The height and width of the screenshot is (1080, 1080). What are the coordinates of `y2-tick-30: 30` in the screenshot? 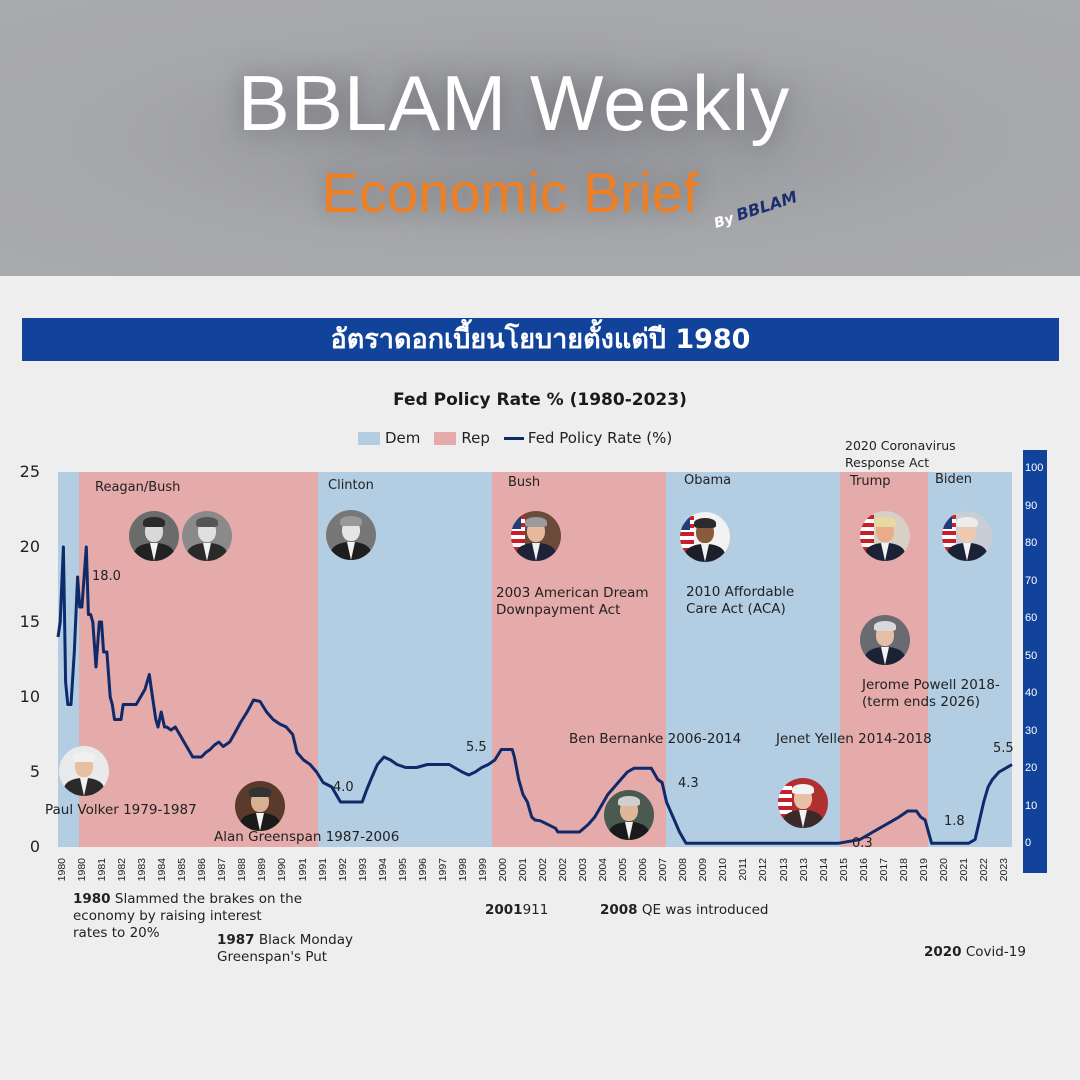 It's located at (1031, 731).